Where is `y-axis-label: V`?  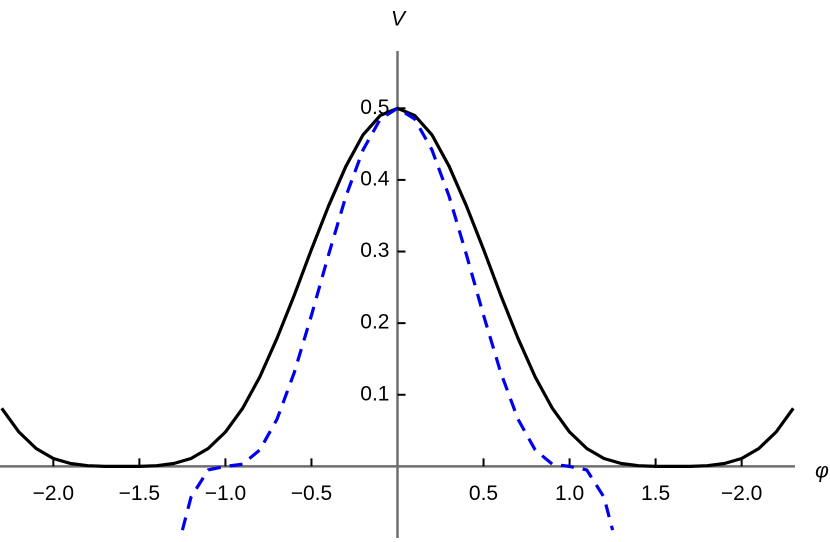
y-axis-label: V is located at coordinates (399, 19).